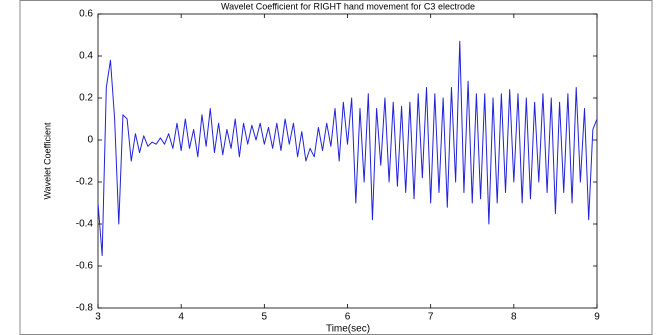  What do you see at coordinates (85, 266) in the screenshot?
I see `y-tick-label: -0.6` at bounding box center [85, 266].